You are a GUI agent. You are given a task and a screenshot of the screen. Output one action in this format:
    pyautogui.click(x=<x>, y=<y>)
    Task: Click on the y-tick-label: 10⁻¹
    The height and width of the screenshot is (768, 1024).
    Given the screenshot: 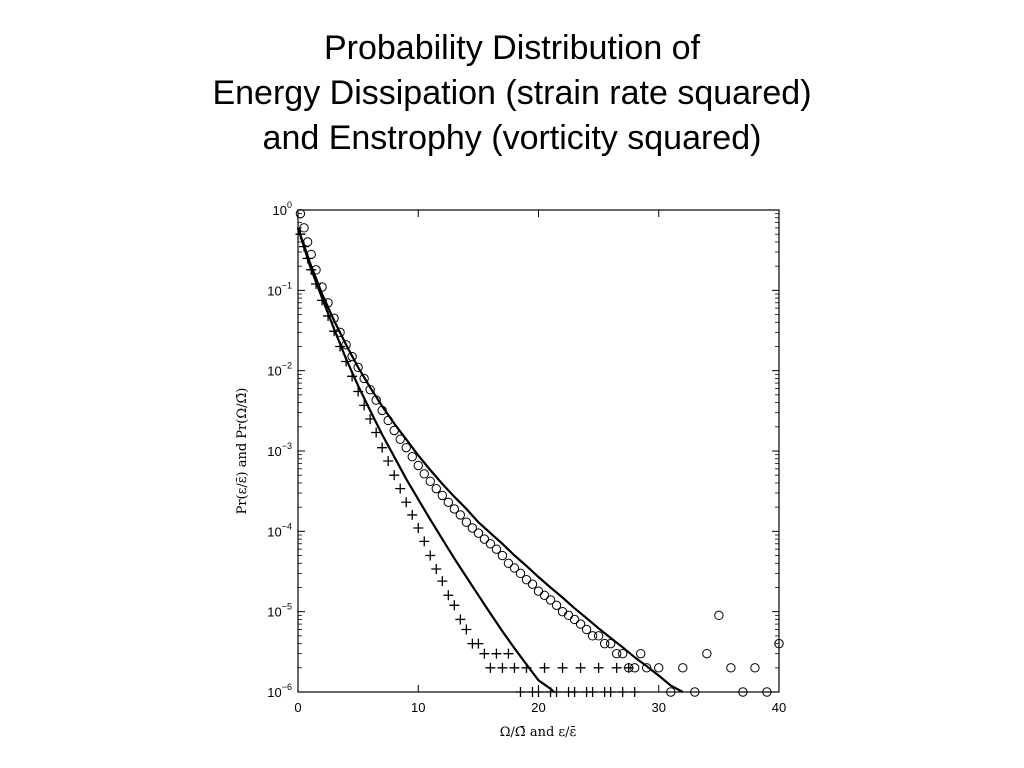 What is the action you would take?
    pyautogui.click(x=279, y=289)
    